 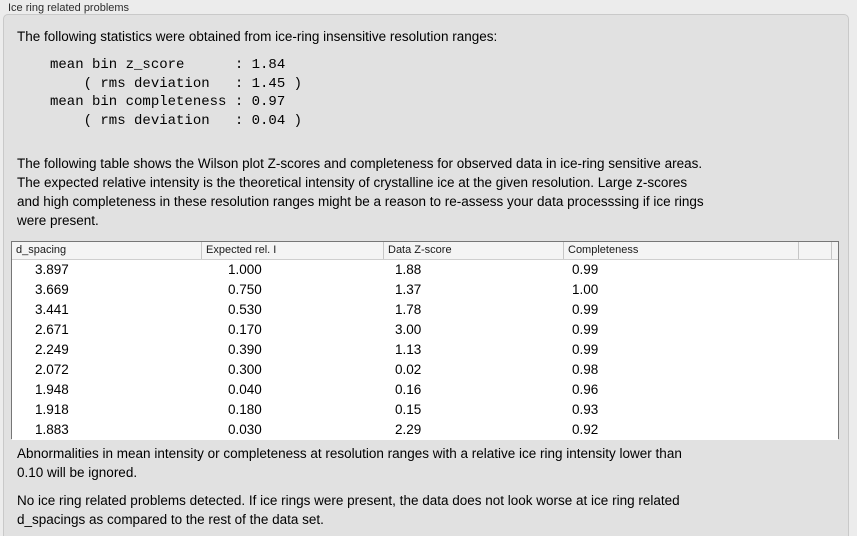 I want to click on table-row: 3.669 0.750 1.37 1.00, so click(x=425, y=290).